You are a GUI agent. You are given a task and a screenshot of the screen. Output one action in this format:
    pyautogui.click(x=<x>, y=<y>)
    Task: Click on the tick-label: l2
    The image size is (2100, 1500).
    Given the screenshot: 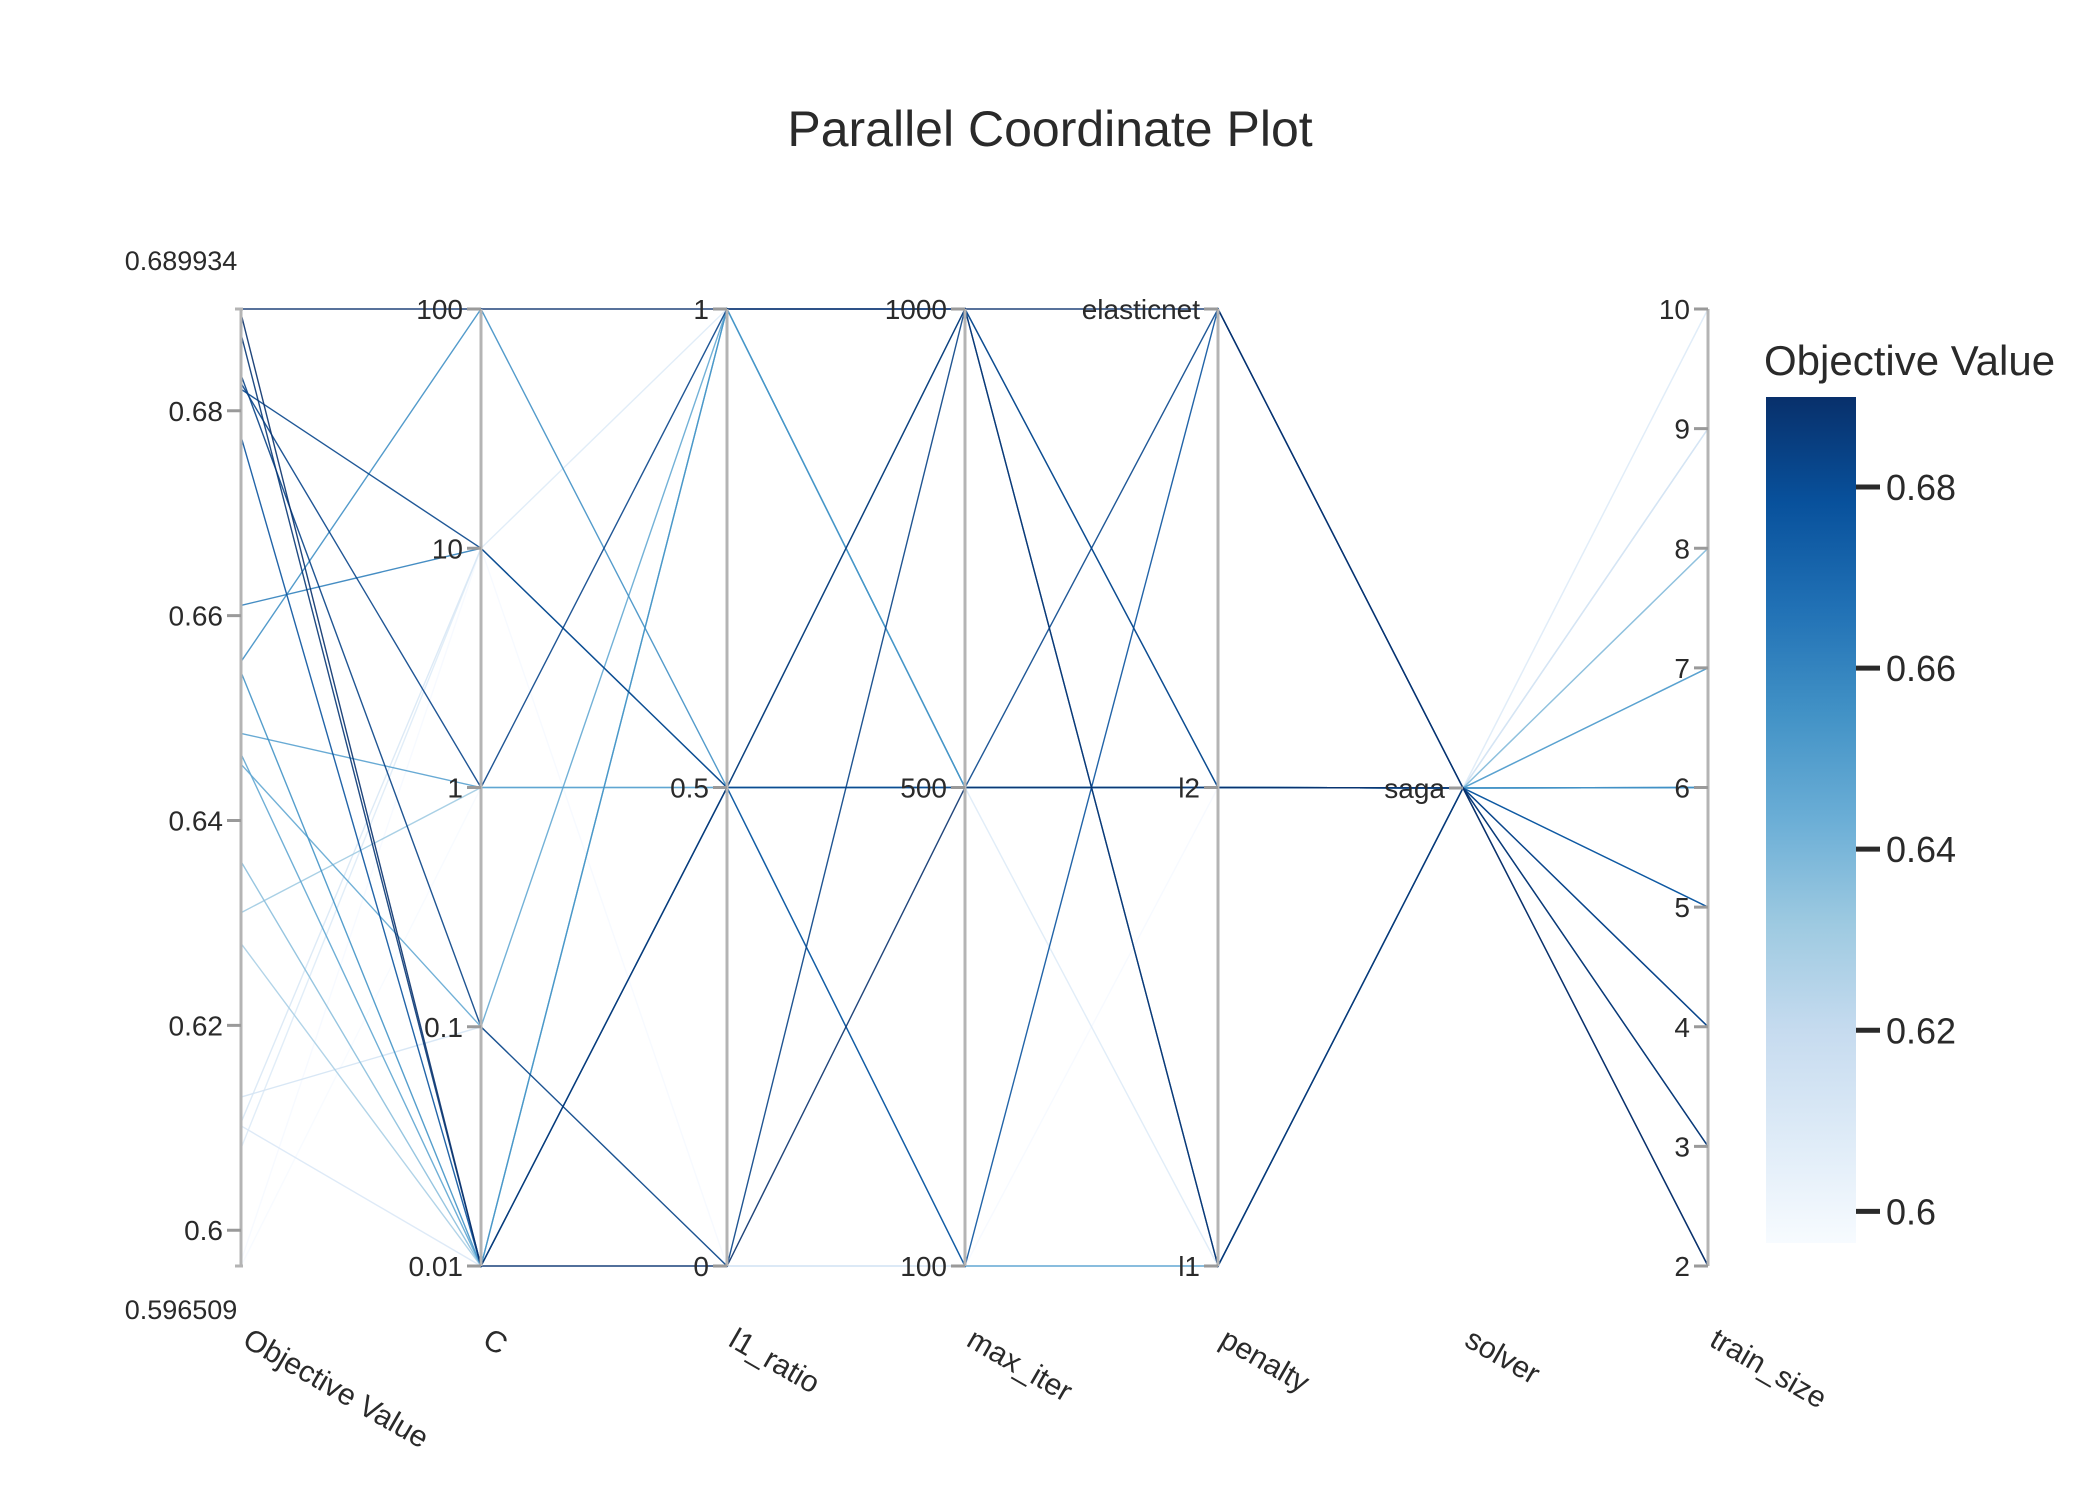 What is the action you would take?
    pyautogui.click(x=1189, y=788)
    